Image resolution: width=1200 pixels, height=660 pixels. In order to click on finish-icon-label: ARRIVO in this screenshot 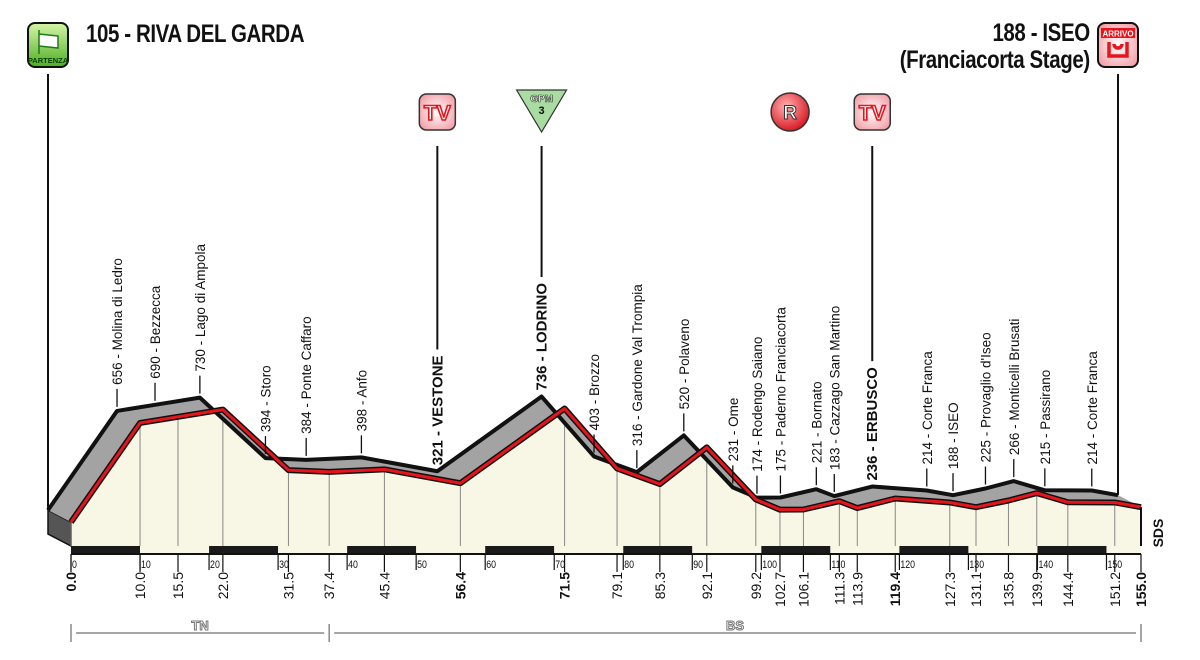, I will do `click(1117, 34)`.